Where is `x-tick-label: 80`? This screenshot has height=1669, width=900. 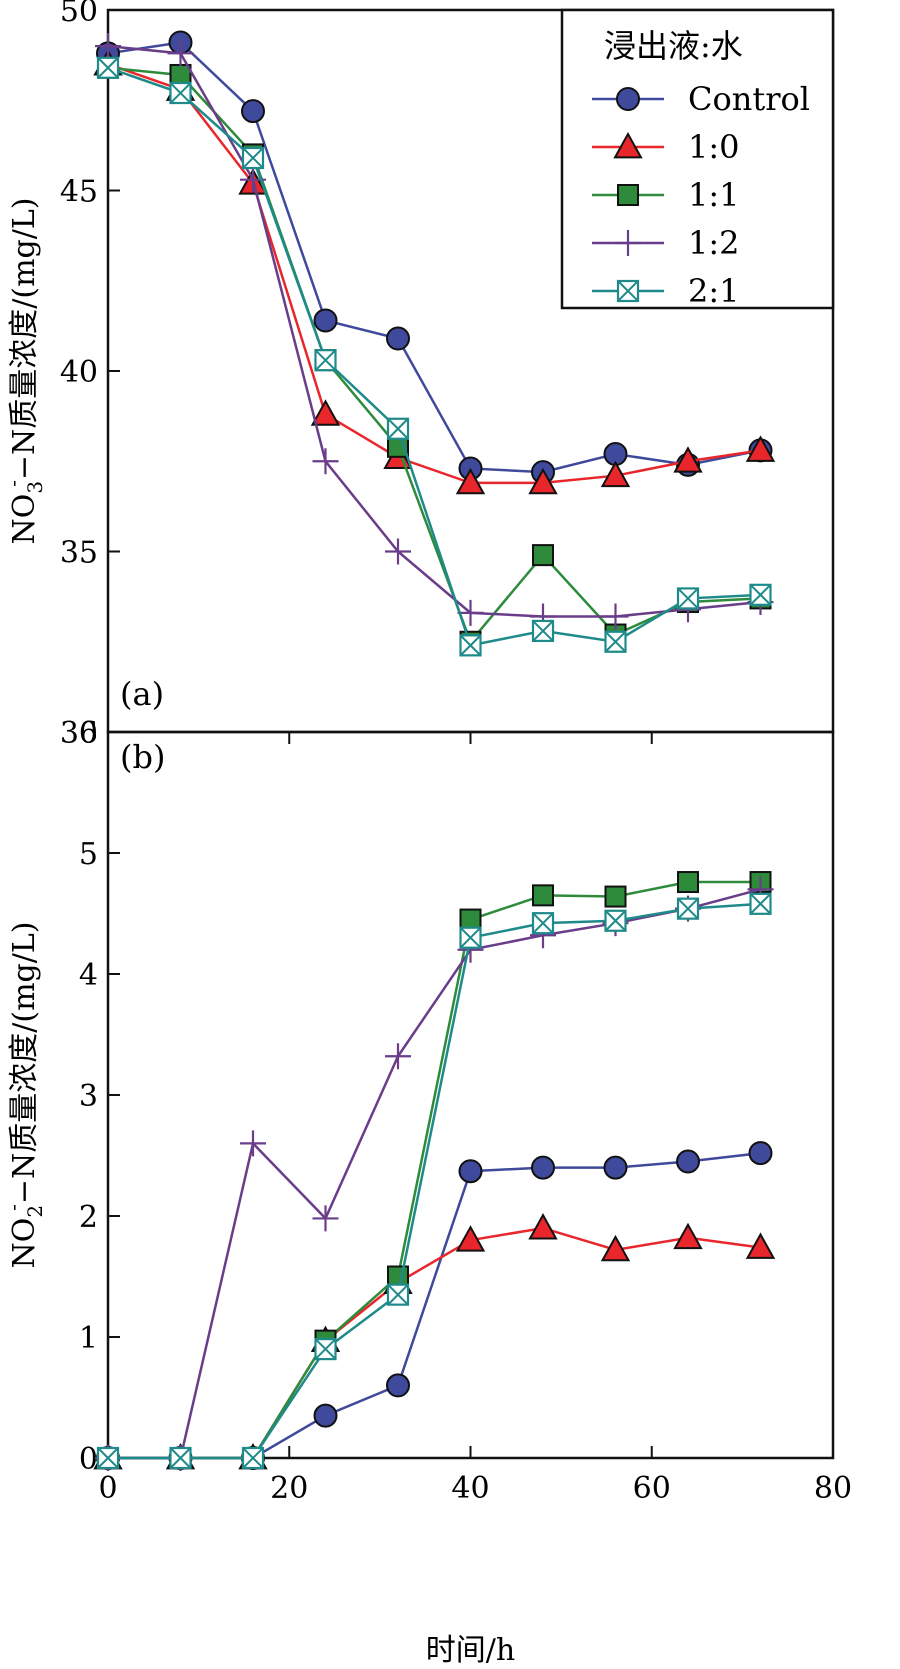
x-tick-label: 80 is located at coordinates (833, 1488).